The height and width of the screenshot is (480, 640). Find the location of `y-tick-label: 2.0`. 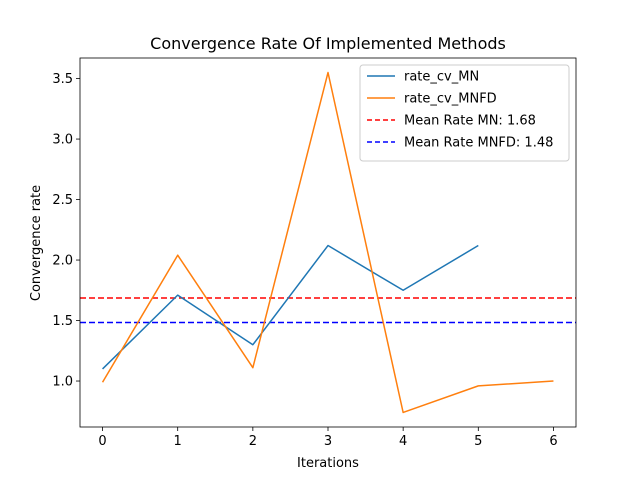

y-tick-label: 2.0 is located at coordinates (62, 261).